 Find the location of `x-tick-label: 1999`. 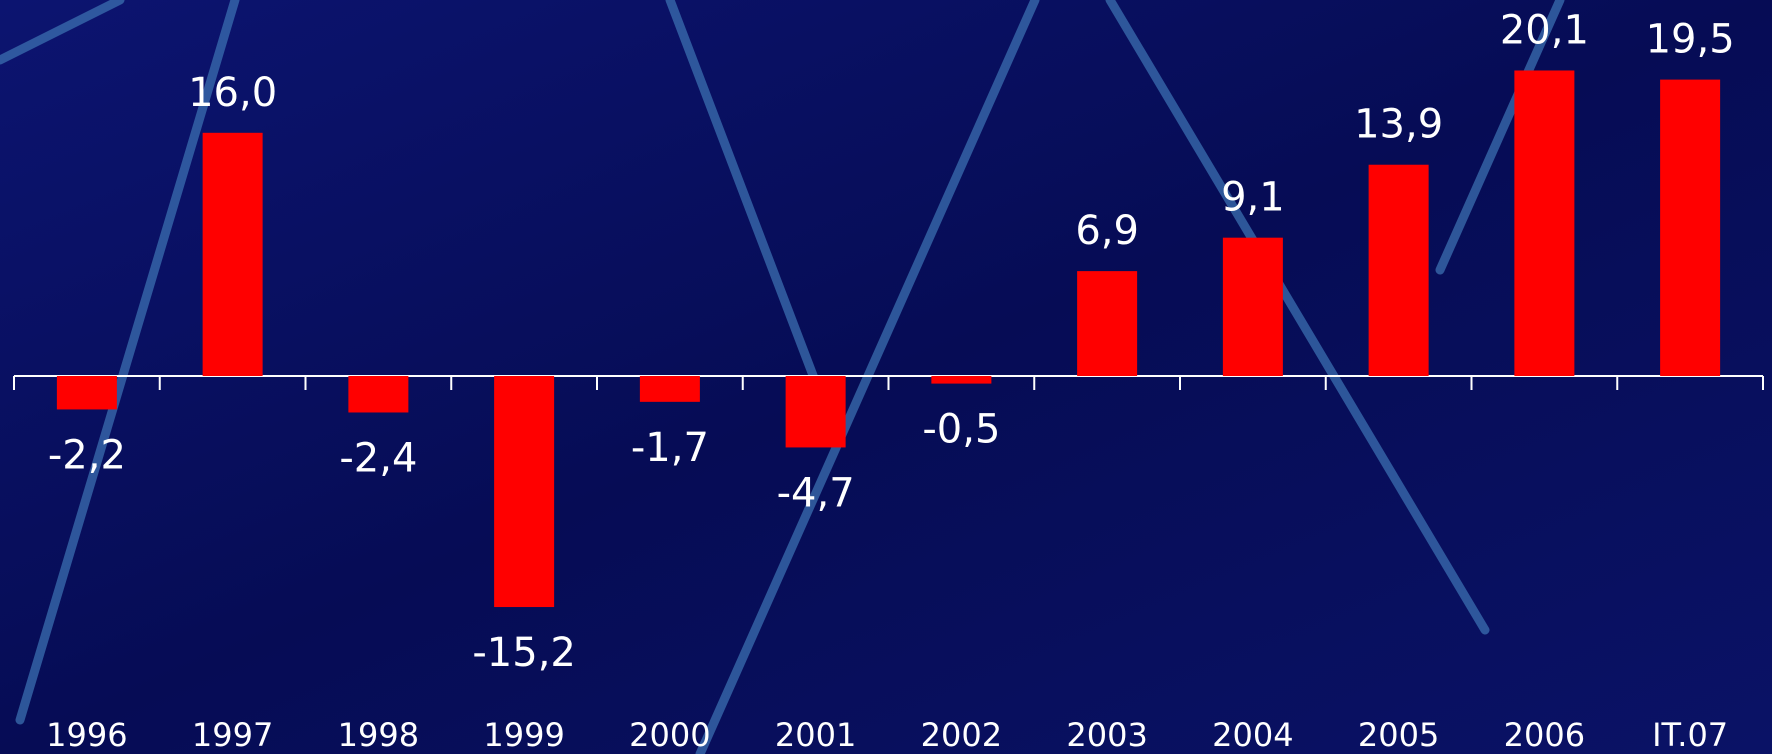

x-tick-label: 1999 is located at coordinates (523, 735).